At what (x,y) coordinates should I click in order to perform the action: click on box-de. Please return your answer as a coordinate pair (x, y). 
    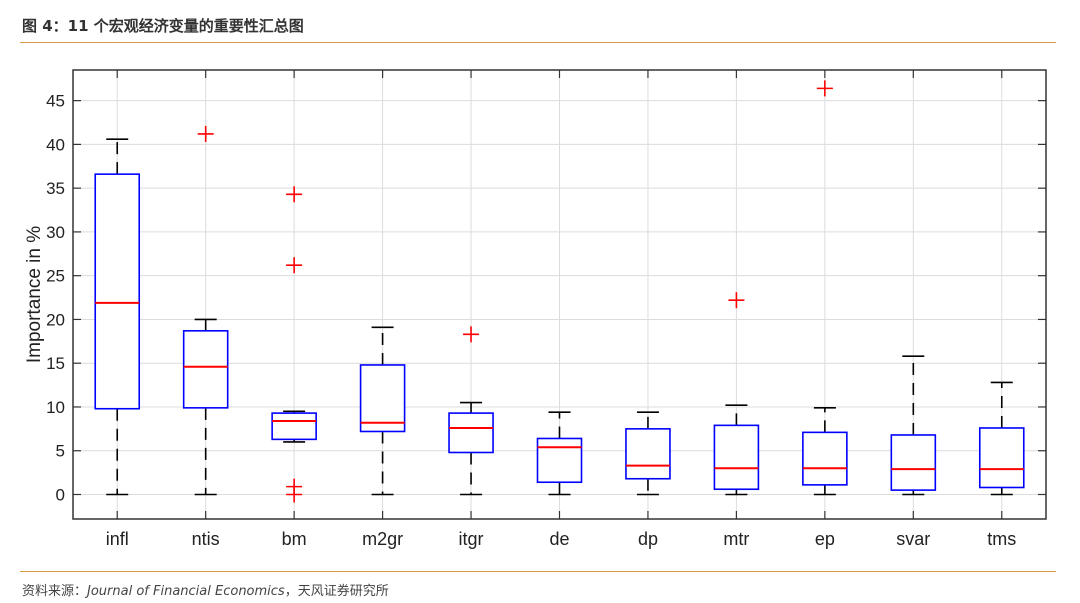
    Looking at the image, I should click on (559, 453).